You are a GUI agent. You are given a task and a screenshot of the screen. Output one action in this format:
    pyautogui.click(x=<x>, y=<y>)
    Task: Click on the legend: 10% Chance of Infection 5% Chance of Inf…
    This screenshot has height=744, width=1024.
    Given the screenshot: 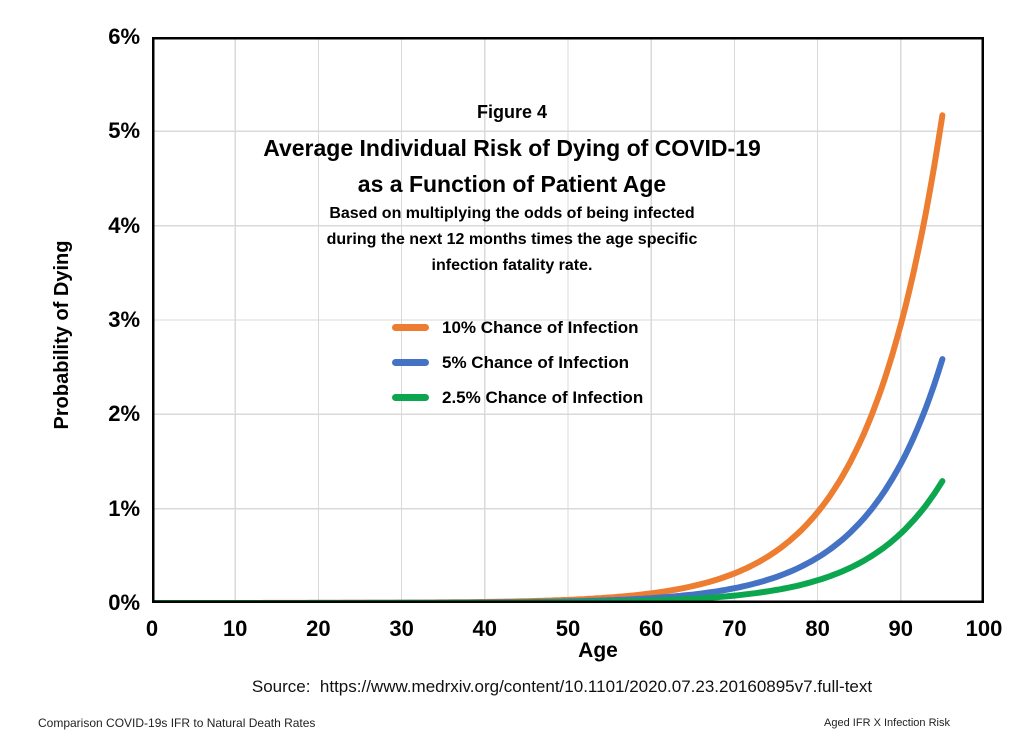 What is the action you would take?
    pyautogui.click(x=517, y=362)
    